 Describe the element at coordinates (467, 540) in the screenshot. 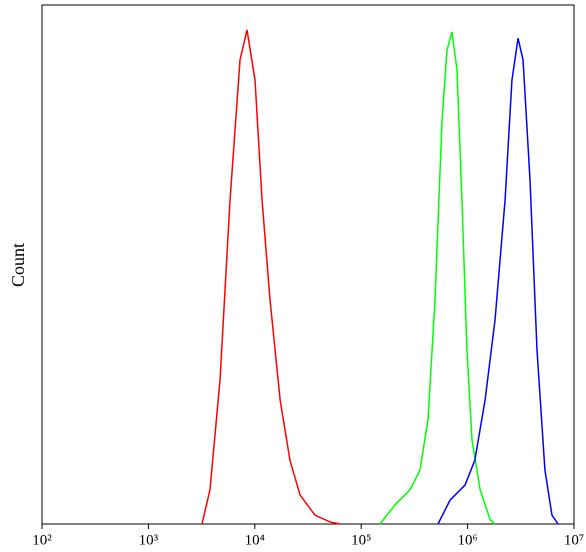

I see `x-tick-label: 10⁶` at that location.